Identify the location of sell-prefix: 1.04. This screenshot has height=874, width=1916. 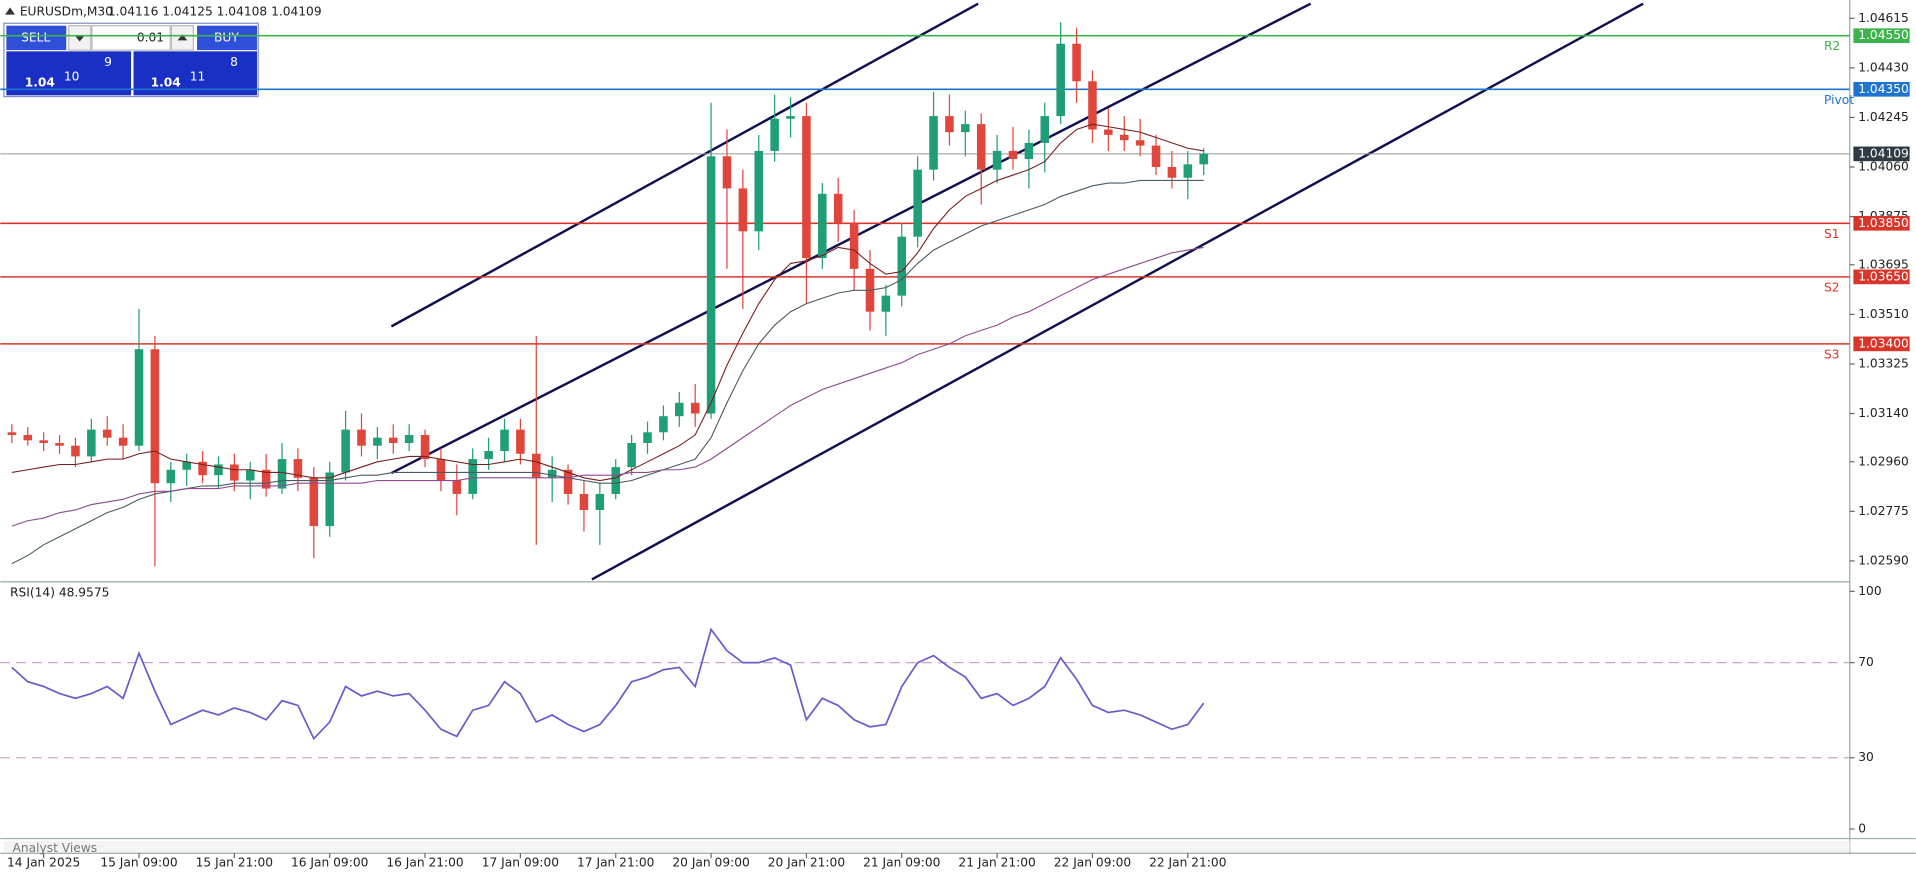
(40, 83).